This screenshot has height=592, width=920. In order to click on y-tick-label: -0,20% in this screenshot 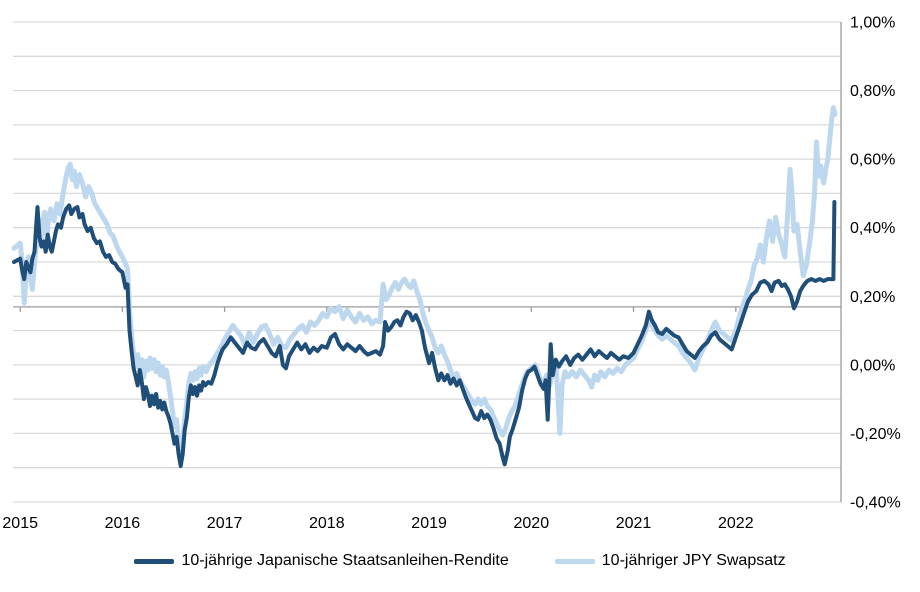, I will do `click(875, 434)`.